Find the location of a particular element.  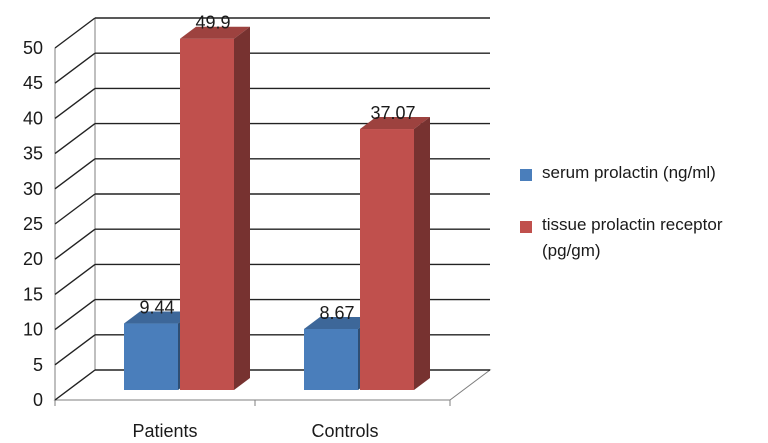

y-tick-label: 5 is located at coordinates (38, 365).